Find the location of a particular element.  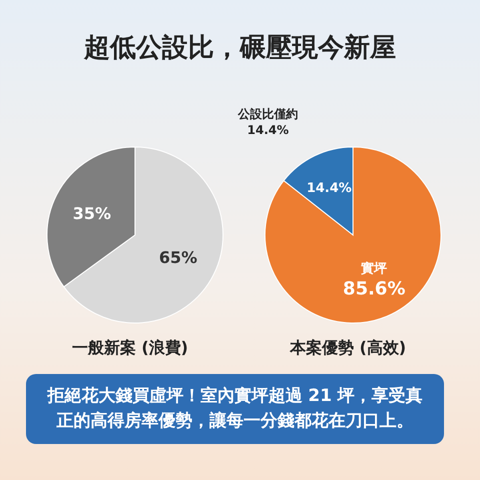

slice-label: 實坪 is located at coordinates (374, 268).